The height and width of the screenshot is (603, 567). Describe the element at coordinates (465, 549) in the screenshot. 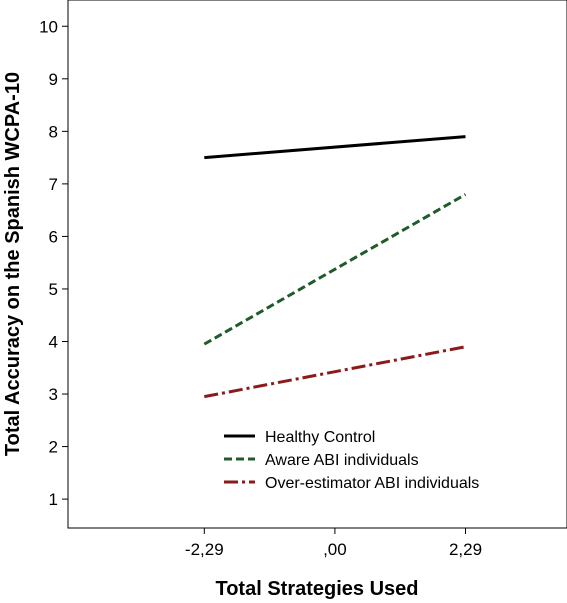

I see `x-tick-label: 2,29` at that location.